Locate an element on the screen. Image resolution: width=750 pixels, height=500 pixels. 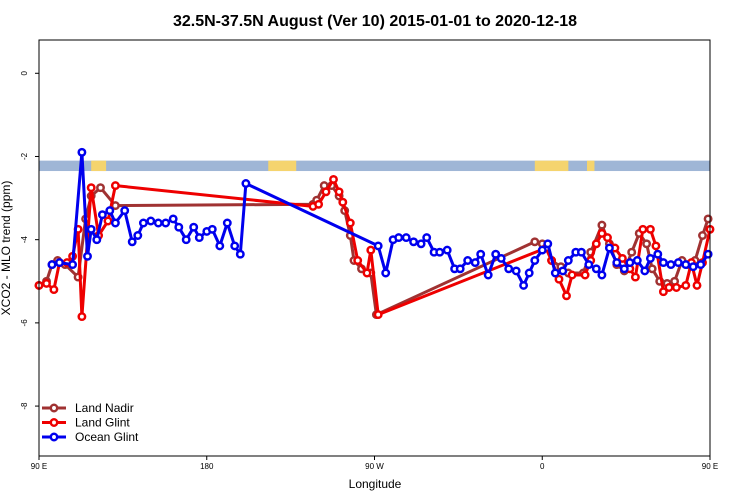
land-glint-legend-marker is located at coordinates (54, 422).